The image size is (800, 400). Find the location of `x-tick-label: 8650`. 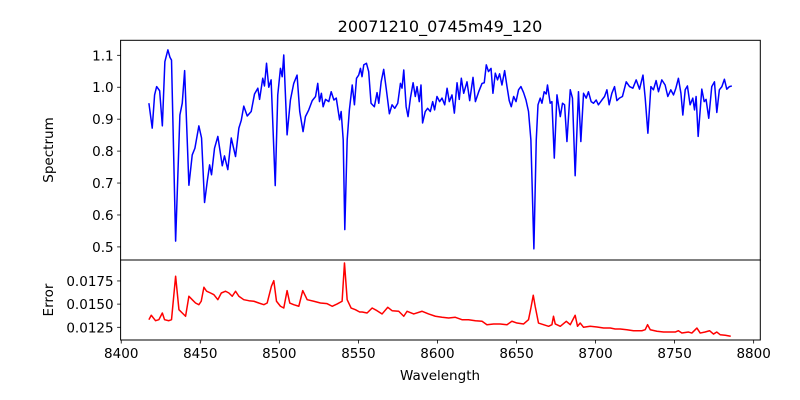

x-tick-label: 8650 is located at coordinates (516, 354).